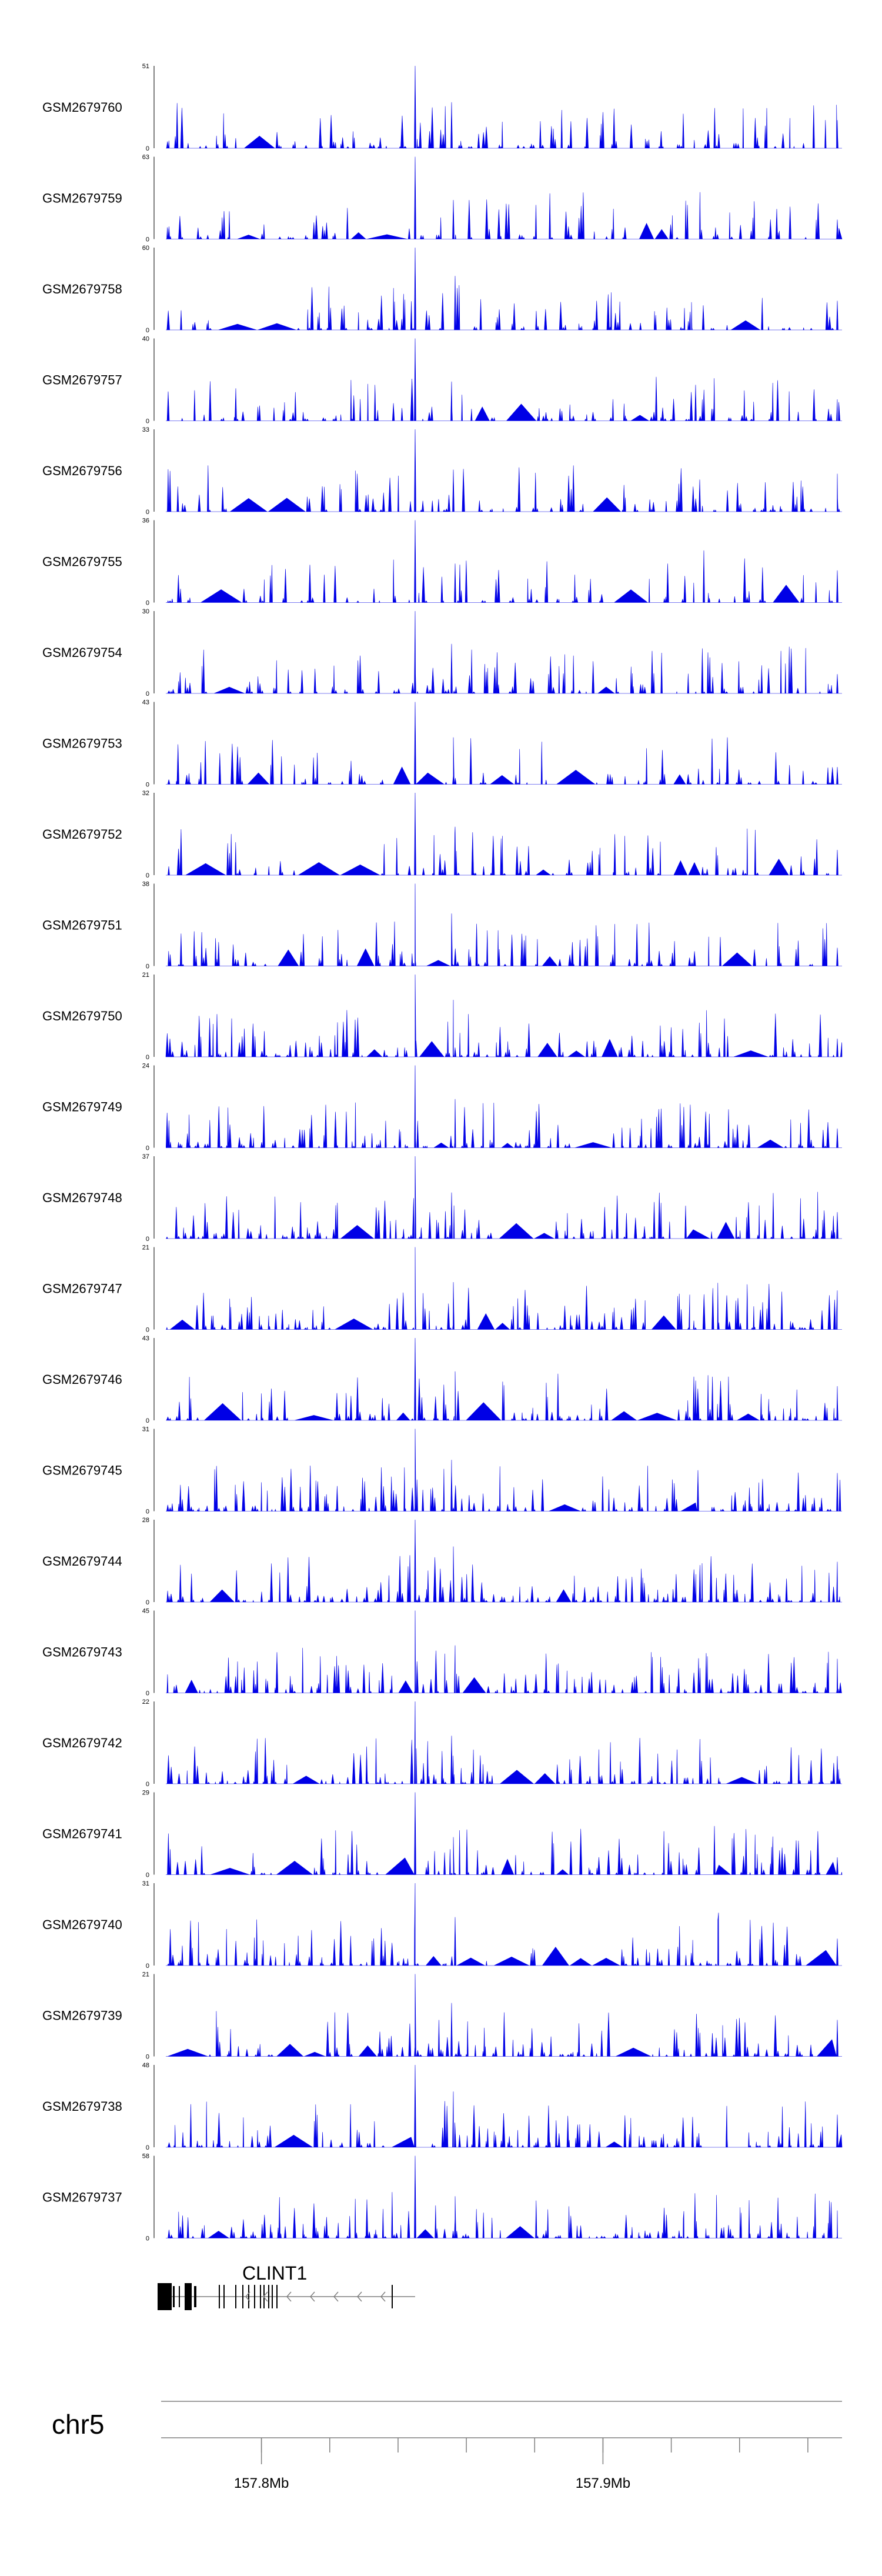  Describe the element at coordinates (82, 834) in the screenshot. I see `track-label: GSM2679752` at that location.